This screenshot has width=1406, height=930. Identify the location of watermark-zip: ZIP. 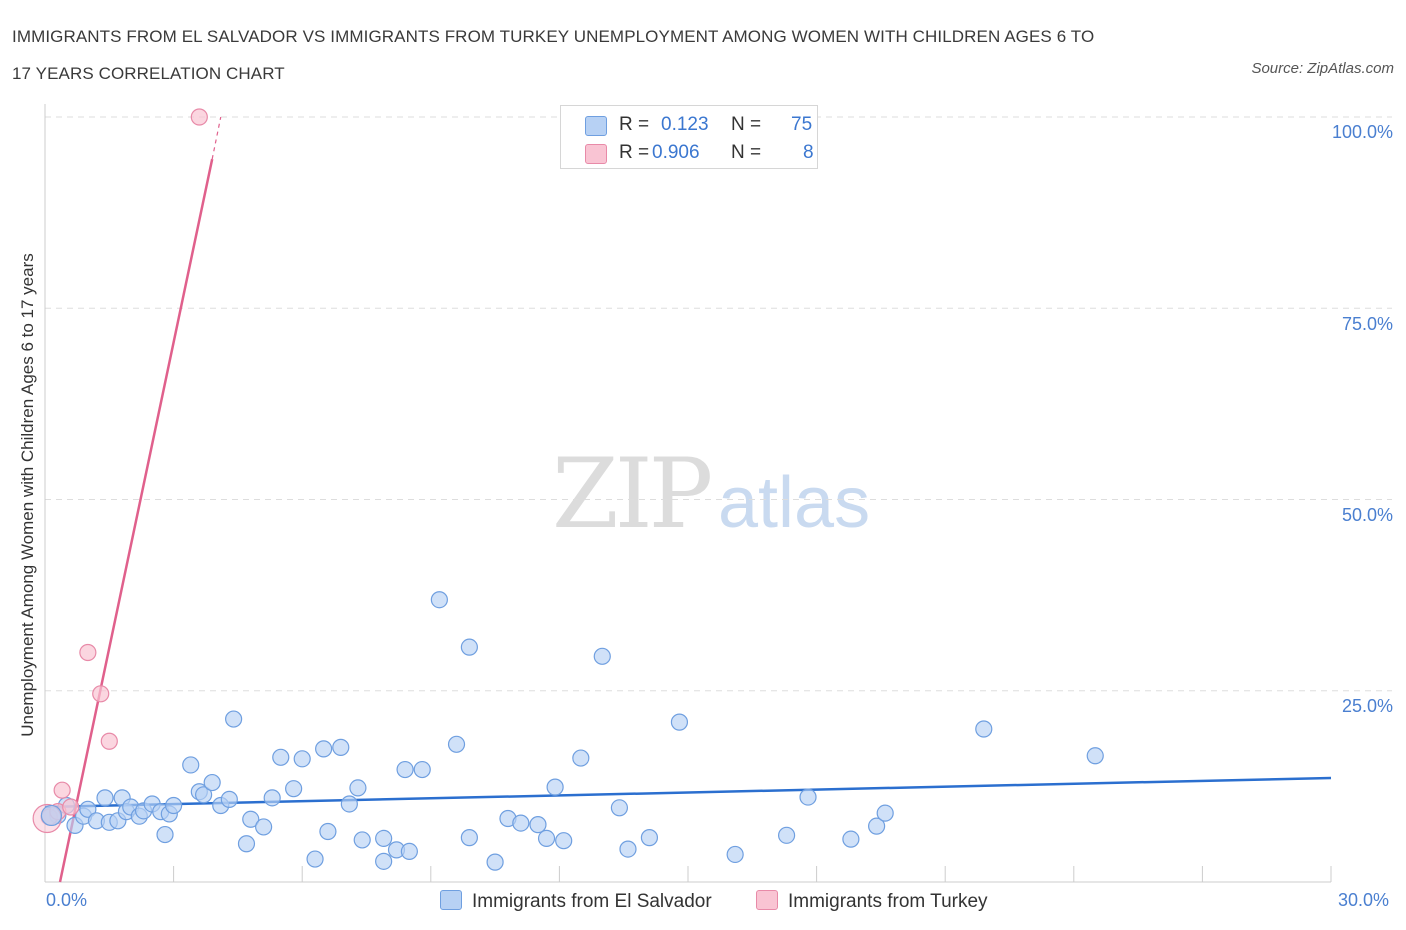
(632, 494).